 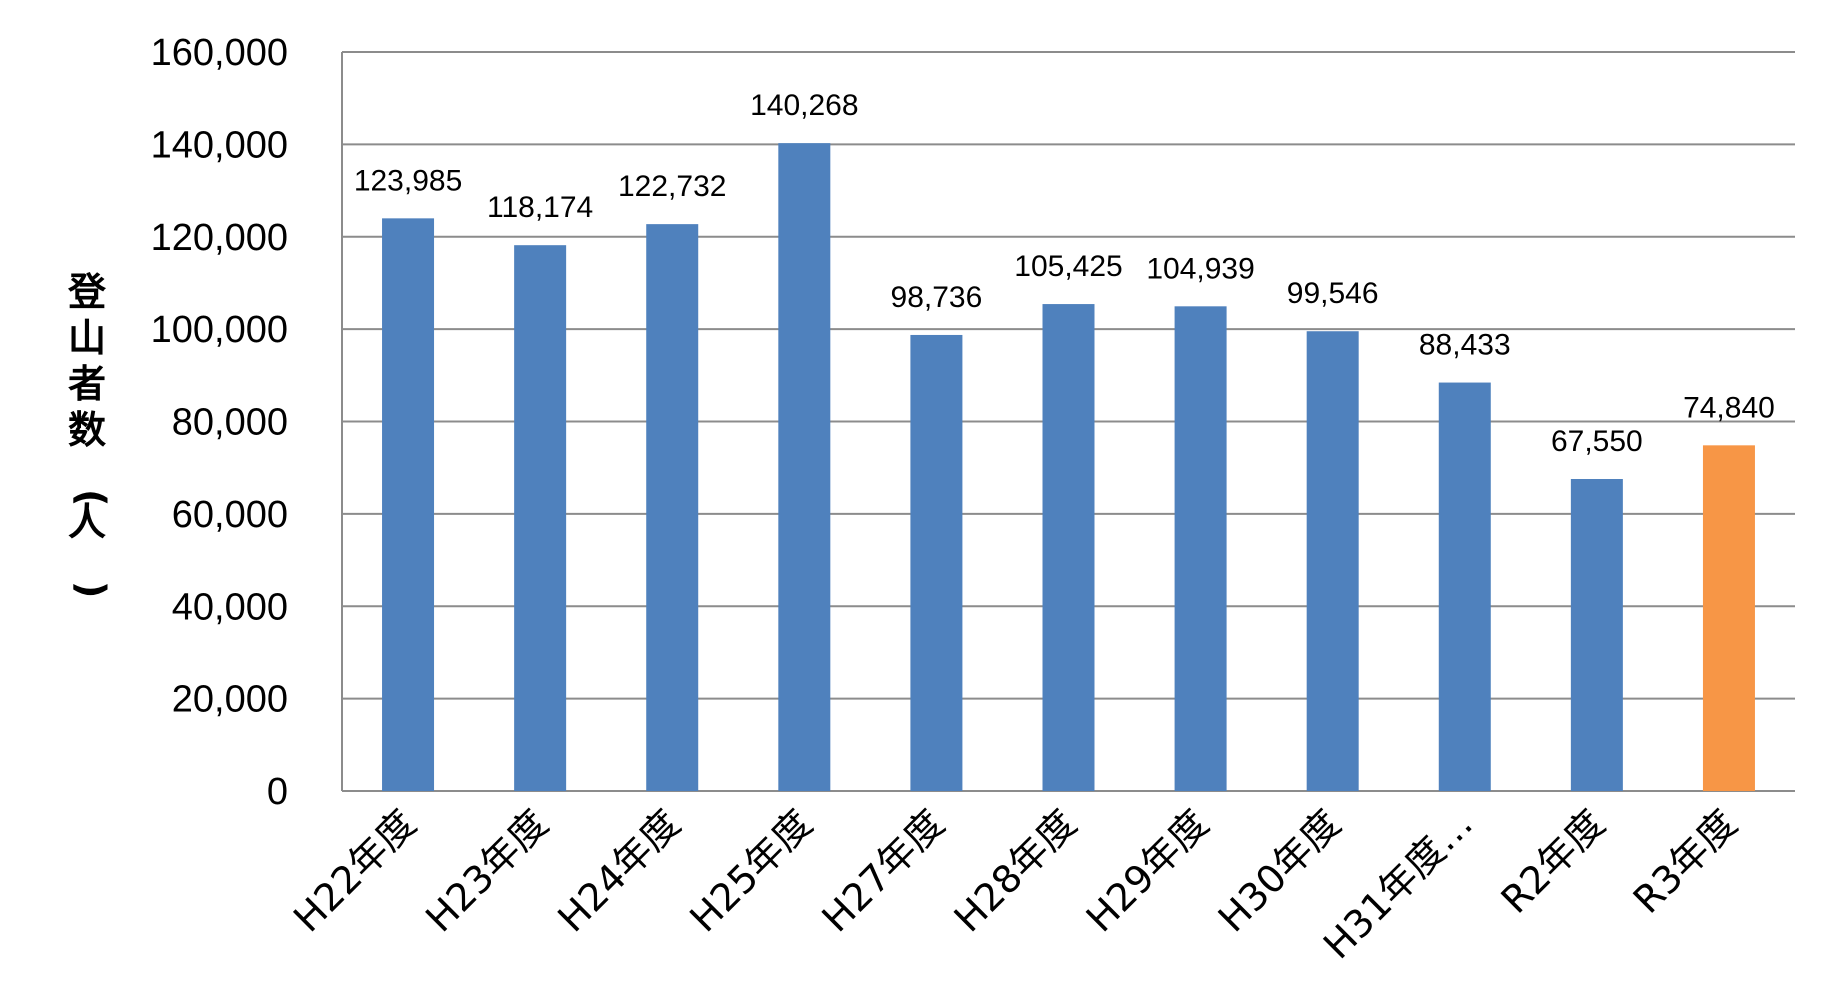 What do you see at coordinates (230, 607) in the screenshot?
I see `y-tick-label: 40,000` at bounding box center [230, 607].